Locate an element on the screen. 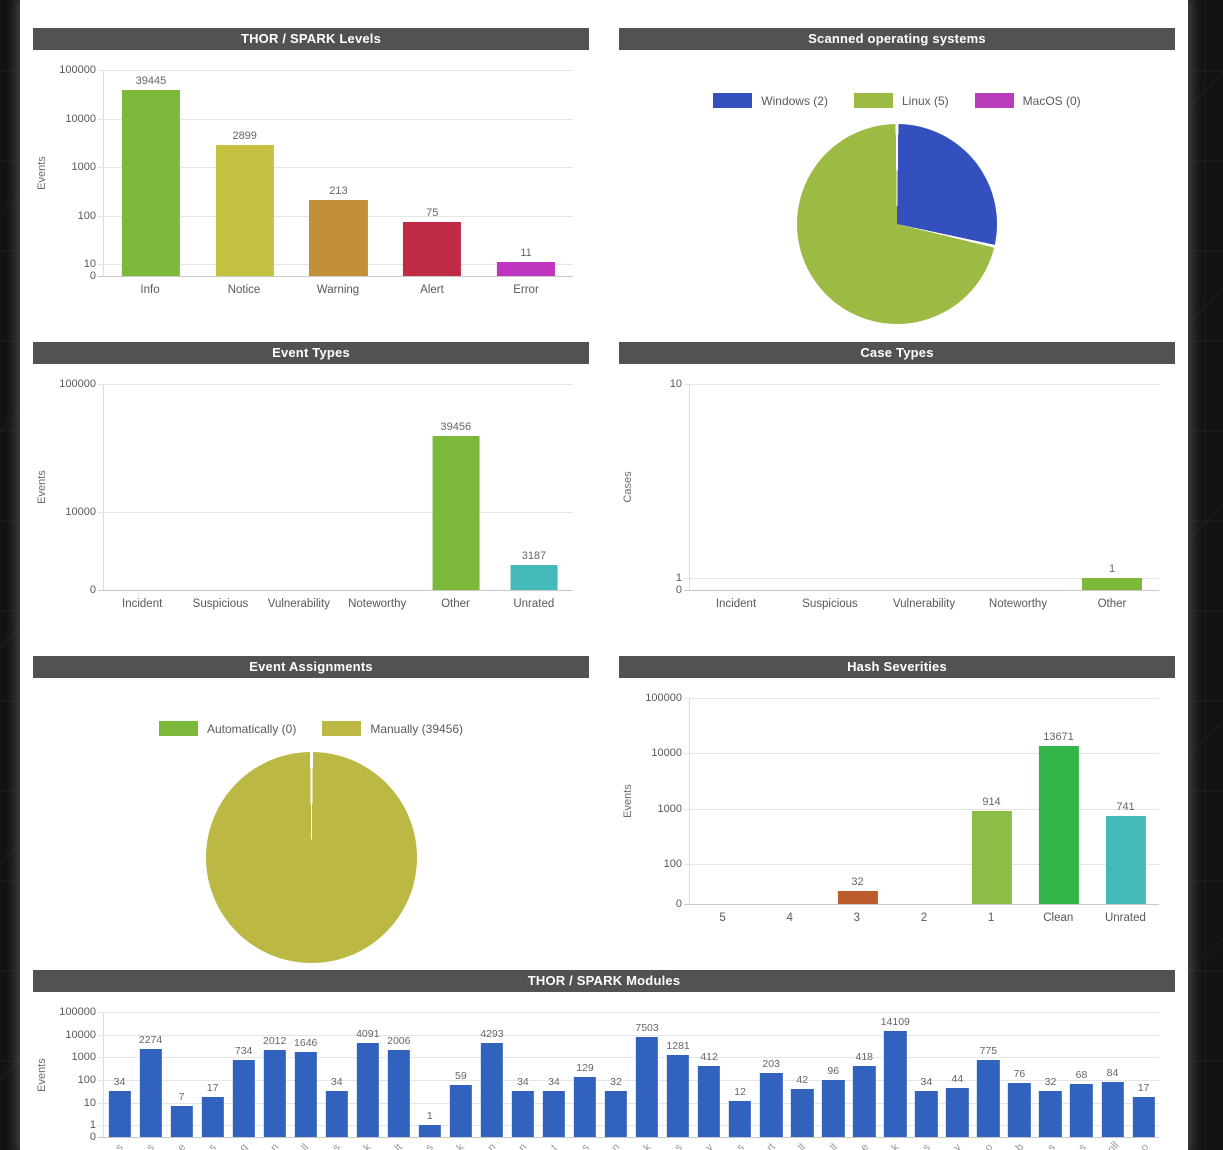  chart-event-assignments: Automatically (0) Manually (39456) is located at coordinates (311, 824).